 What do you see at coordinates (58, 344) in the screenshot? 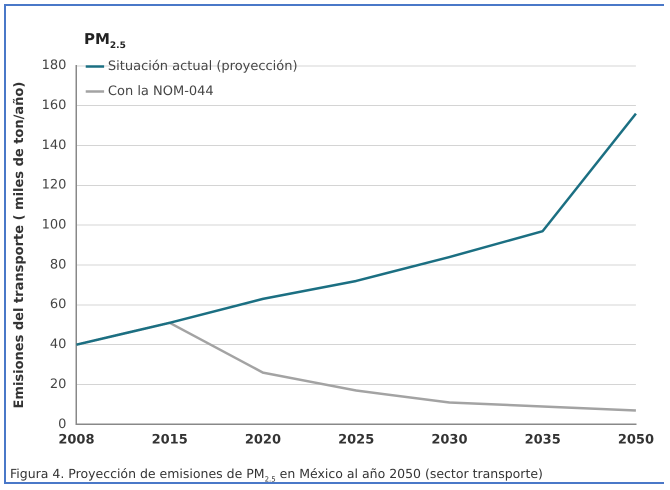
I see `y-tick-label: 40` at bounding box center [58, 344].